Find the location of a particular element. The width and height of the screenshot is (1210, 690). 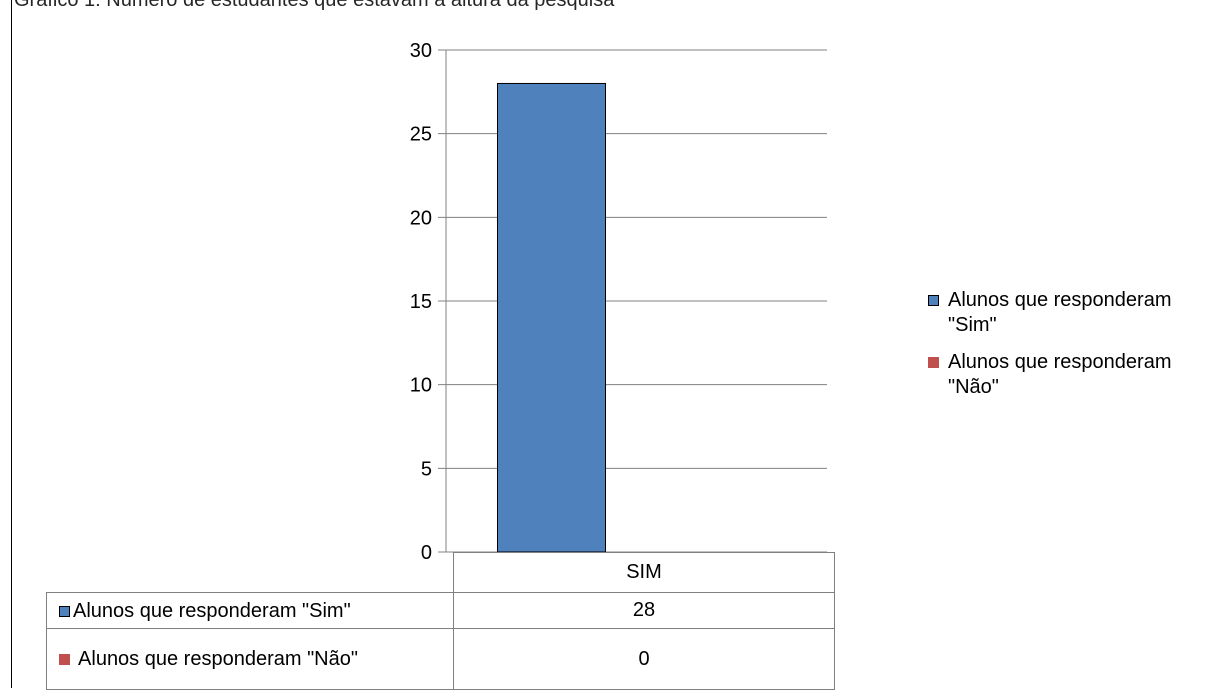

y-tick-label: 5 is located at coordinates (426, 469).